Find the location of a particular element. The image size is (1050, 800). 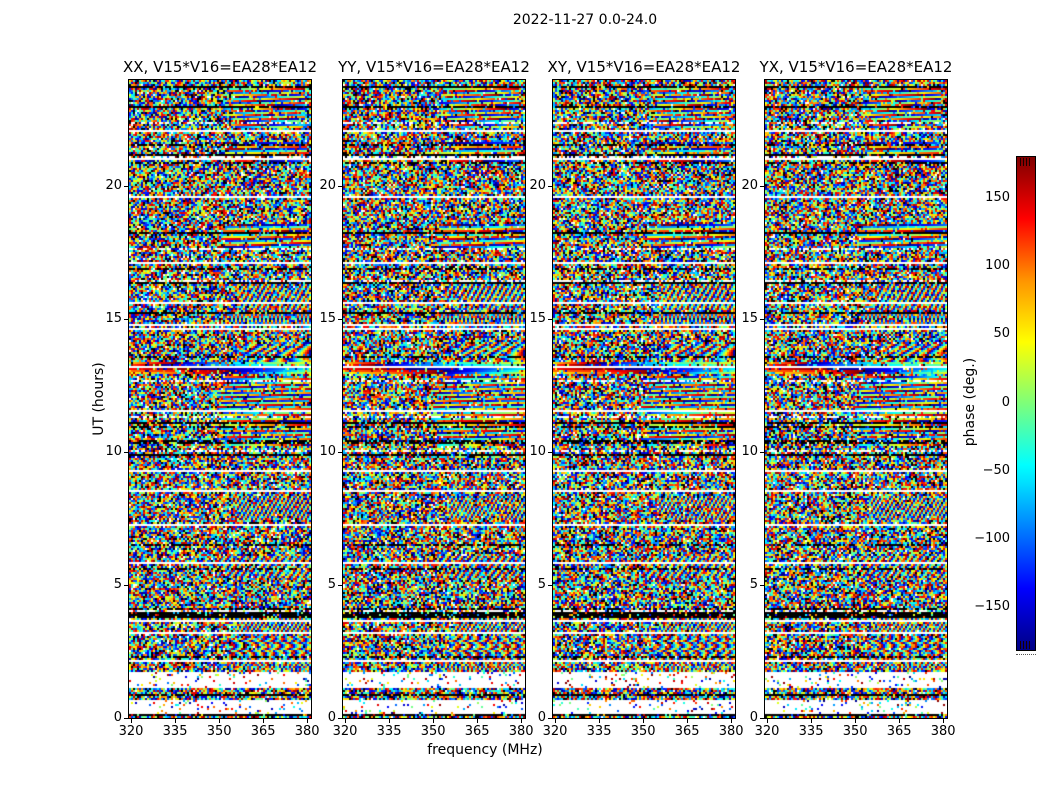

subplot-yy is located at coordinates (434, 399).